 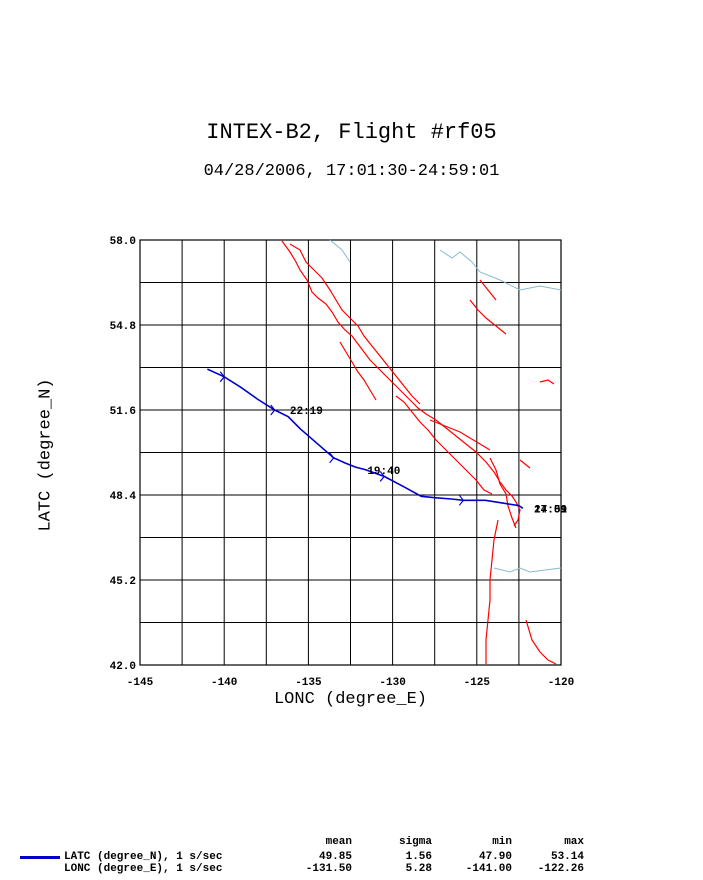 What do you see at coordinates (560, 869) in the screenshot?
I see `stats-lonc-max: -122.26` at bounding box center [560, 869].